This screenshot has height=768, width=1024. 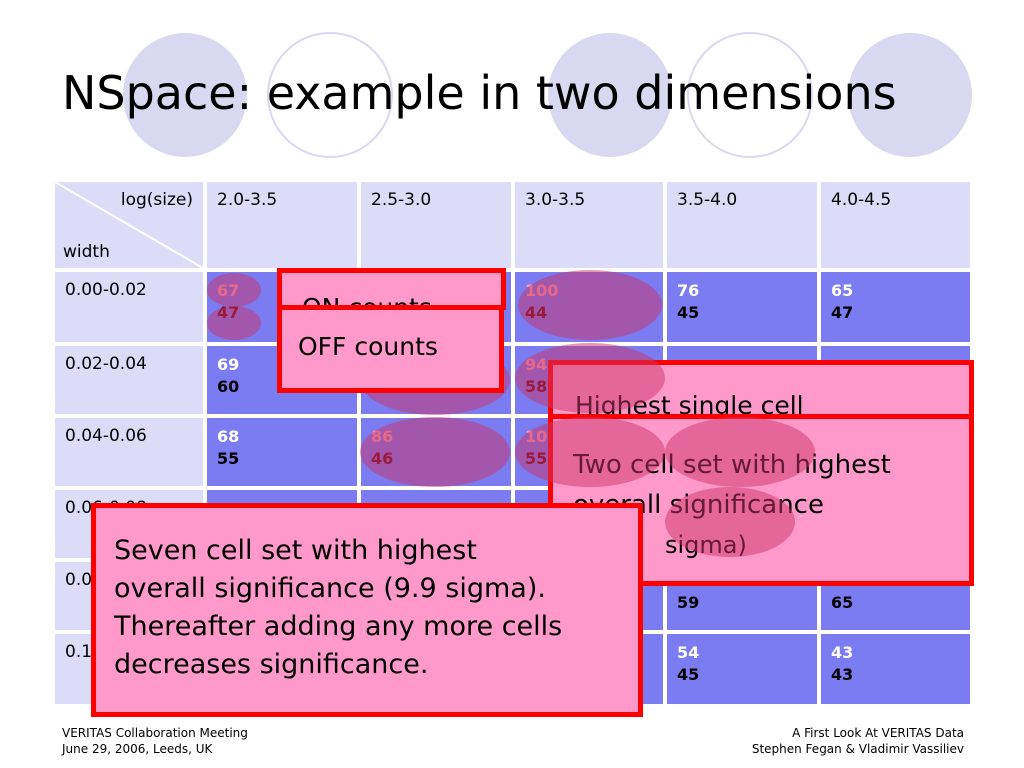 What do you see at coordinates (228, 436) in the screenshot?
I see `on-count: 68` at bounding box center [228, 436].